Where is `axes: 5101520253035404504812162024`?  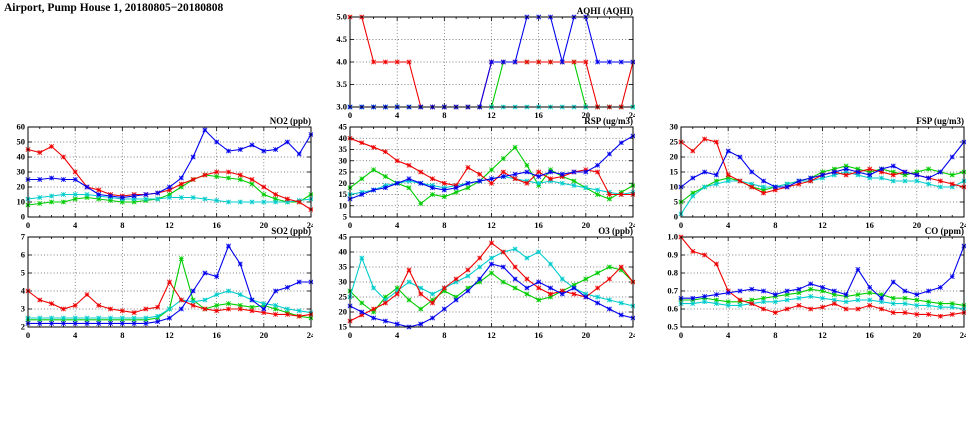 axes: 5101520253035404504812162024 is located at coordinates (489, 176).